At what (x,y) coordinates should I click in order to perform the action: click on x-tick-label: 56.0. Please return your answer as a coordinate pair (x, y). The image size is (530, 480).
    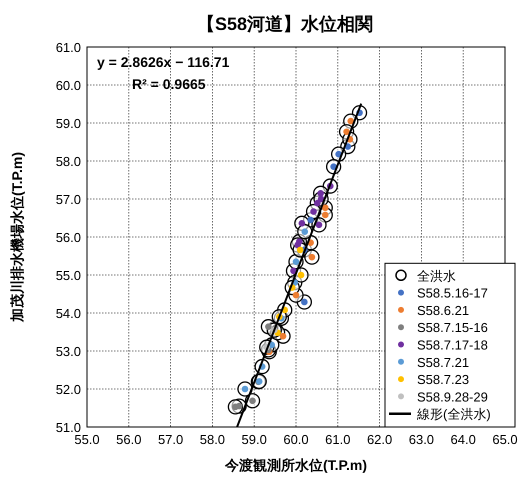
    Looking at the image, I should click on (129, 439).